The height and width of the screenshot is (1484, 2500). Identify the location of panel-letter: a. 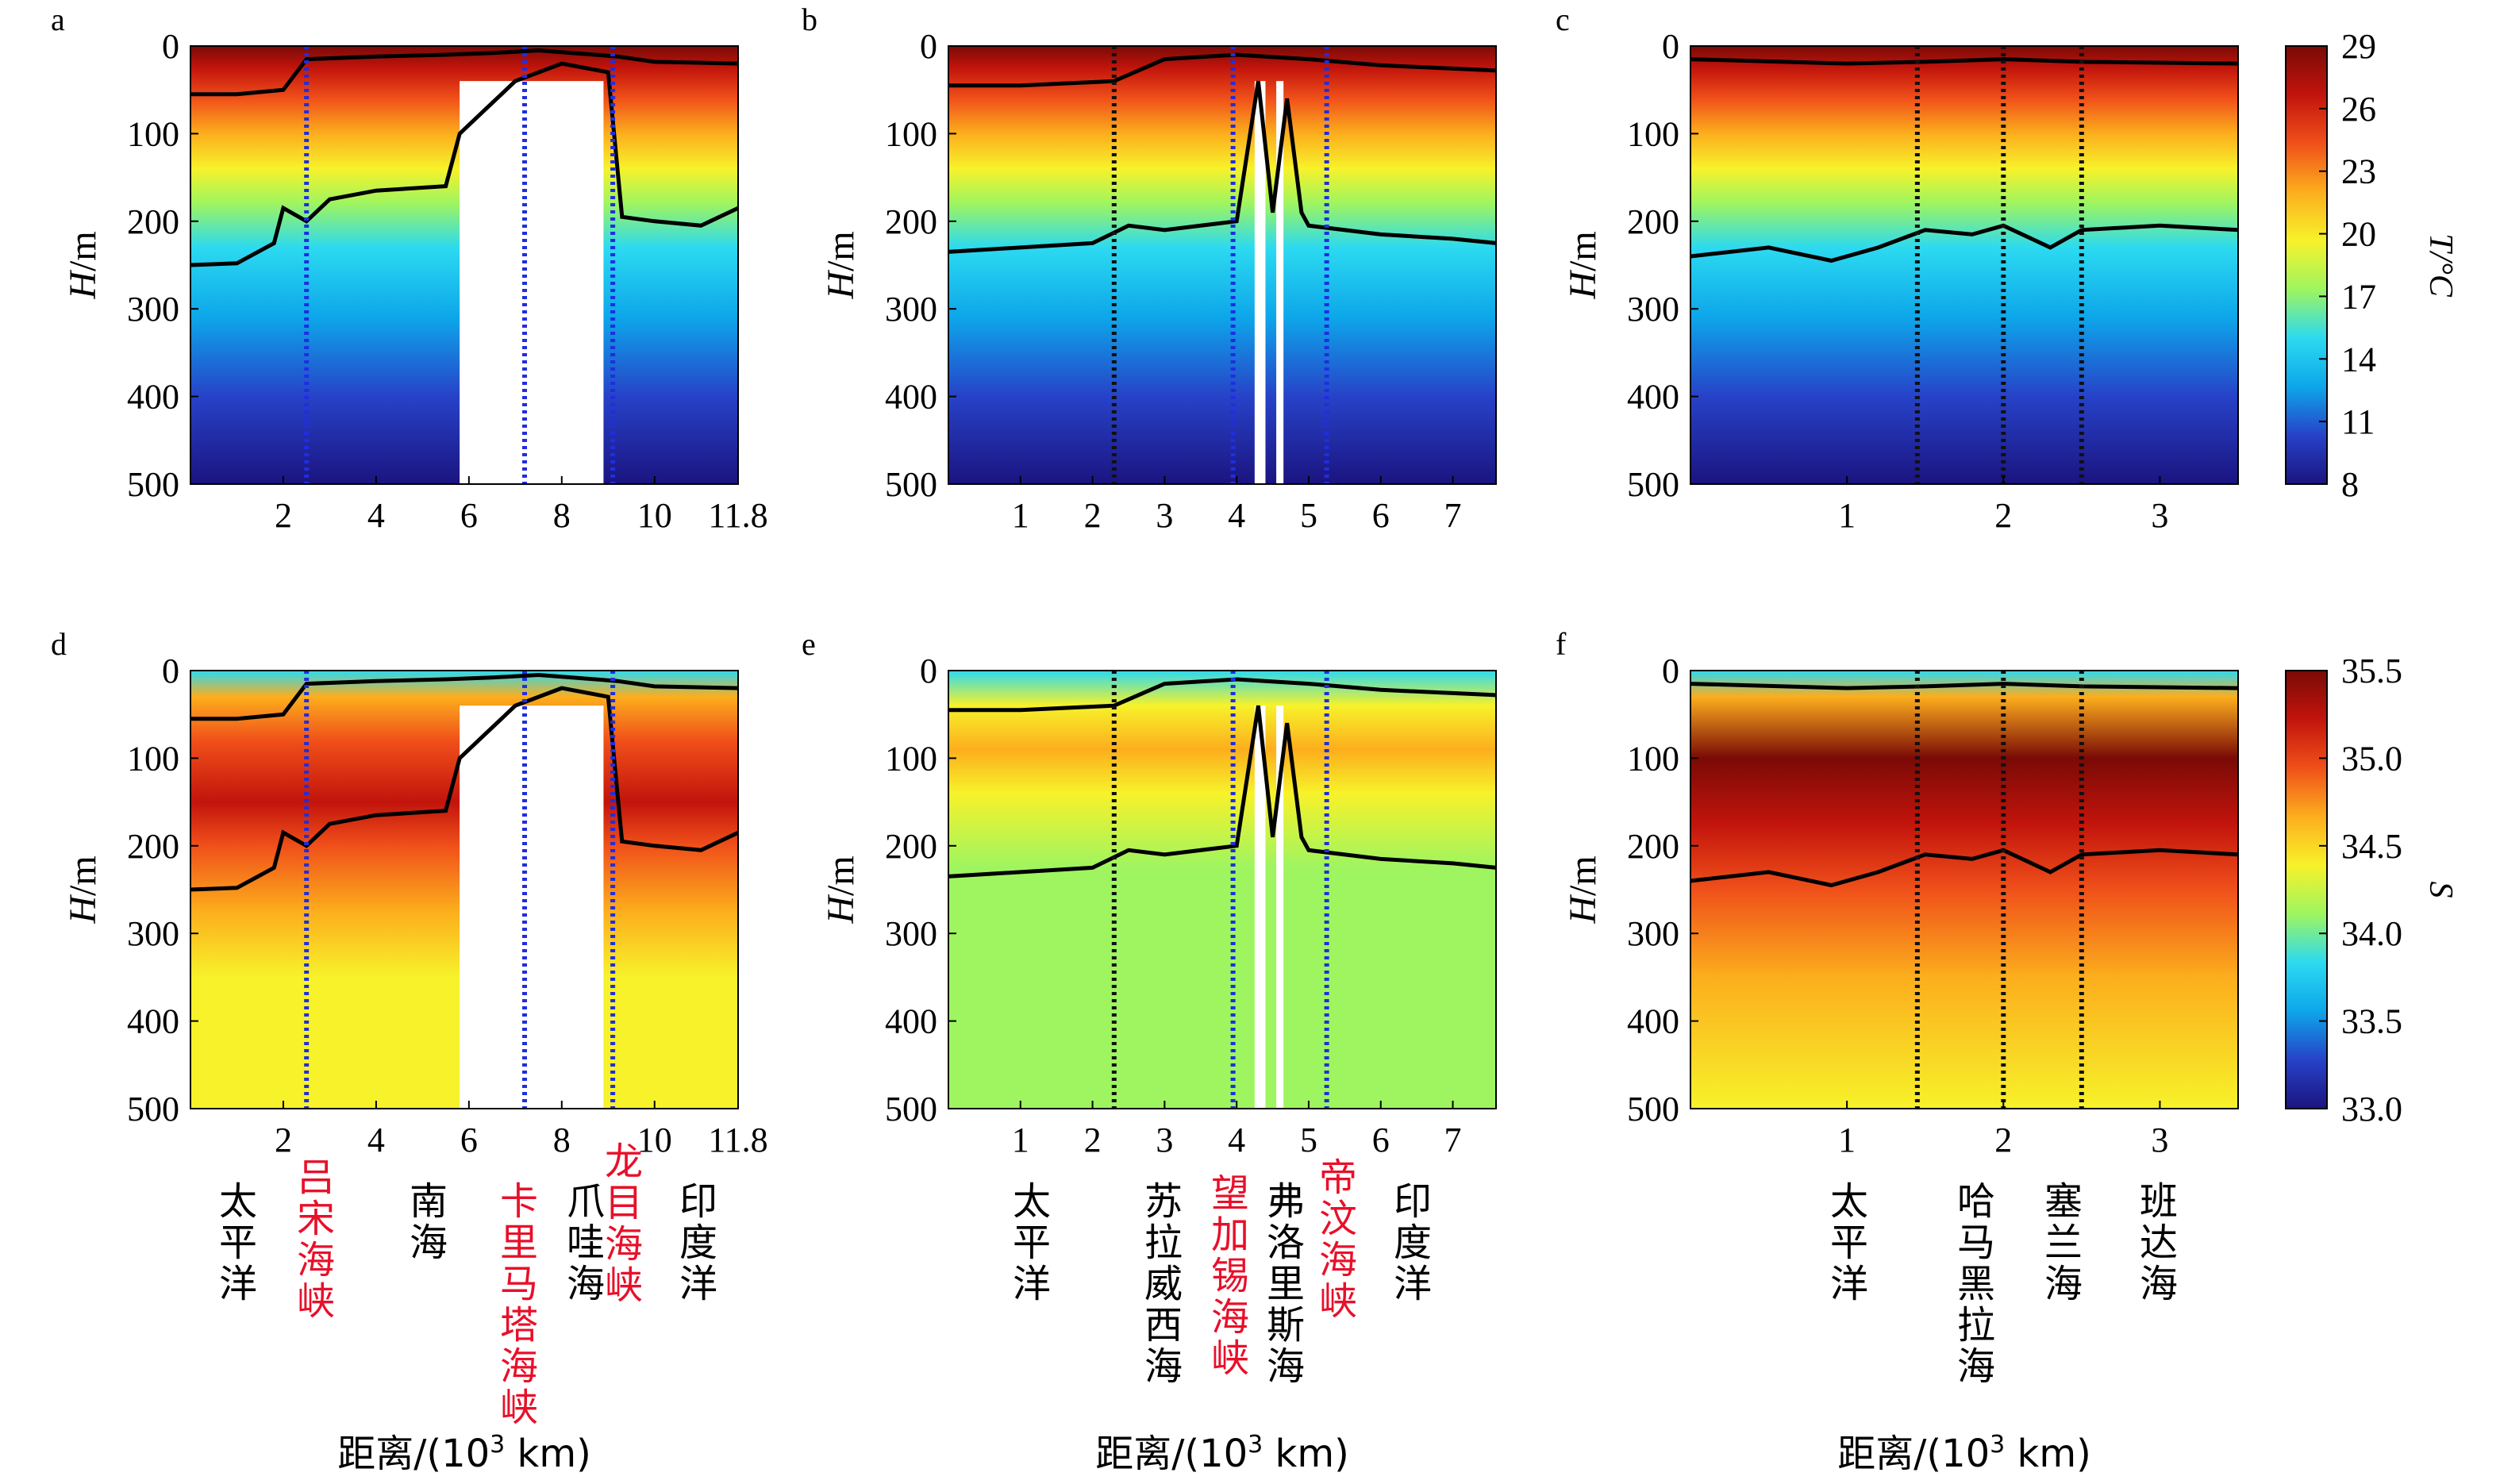
(58, 19).